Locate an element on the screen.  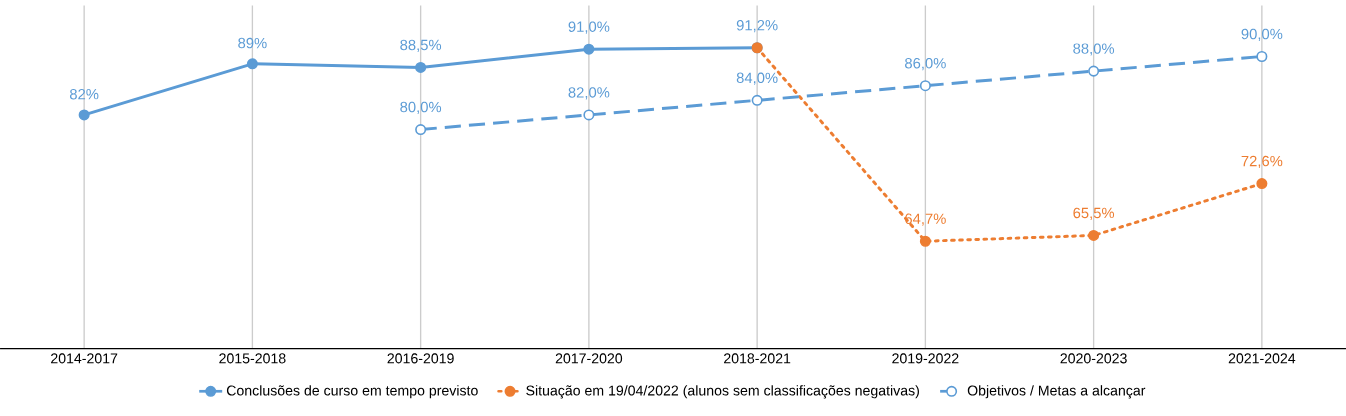
data-label: 84,0% is located at coordinates (757, 78).